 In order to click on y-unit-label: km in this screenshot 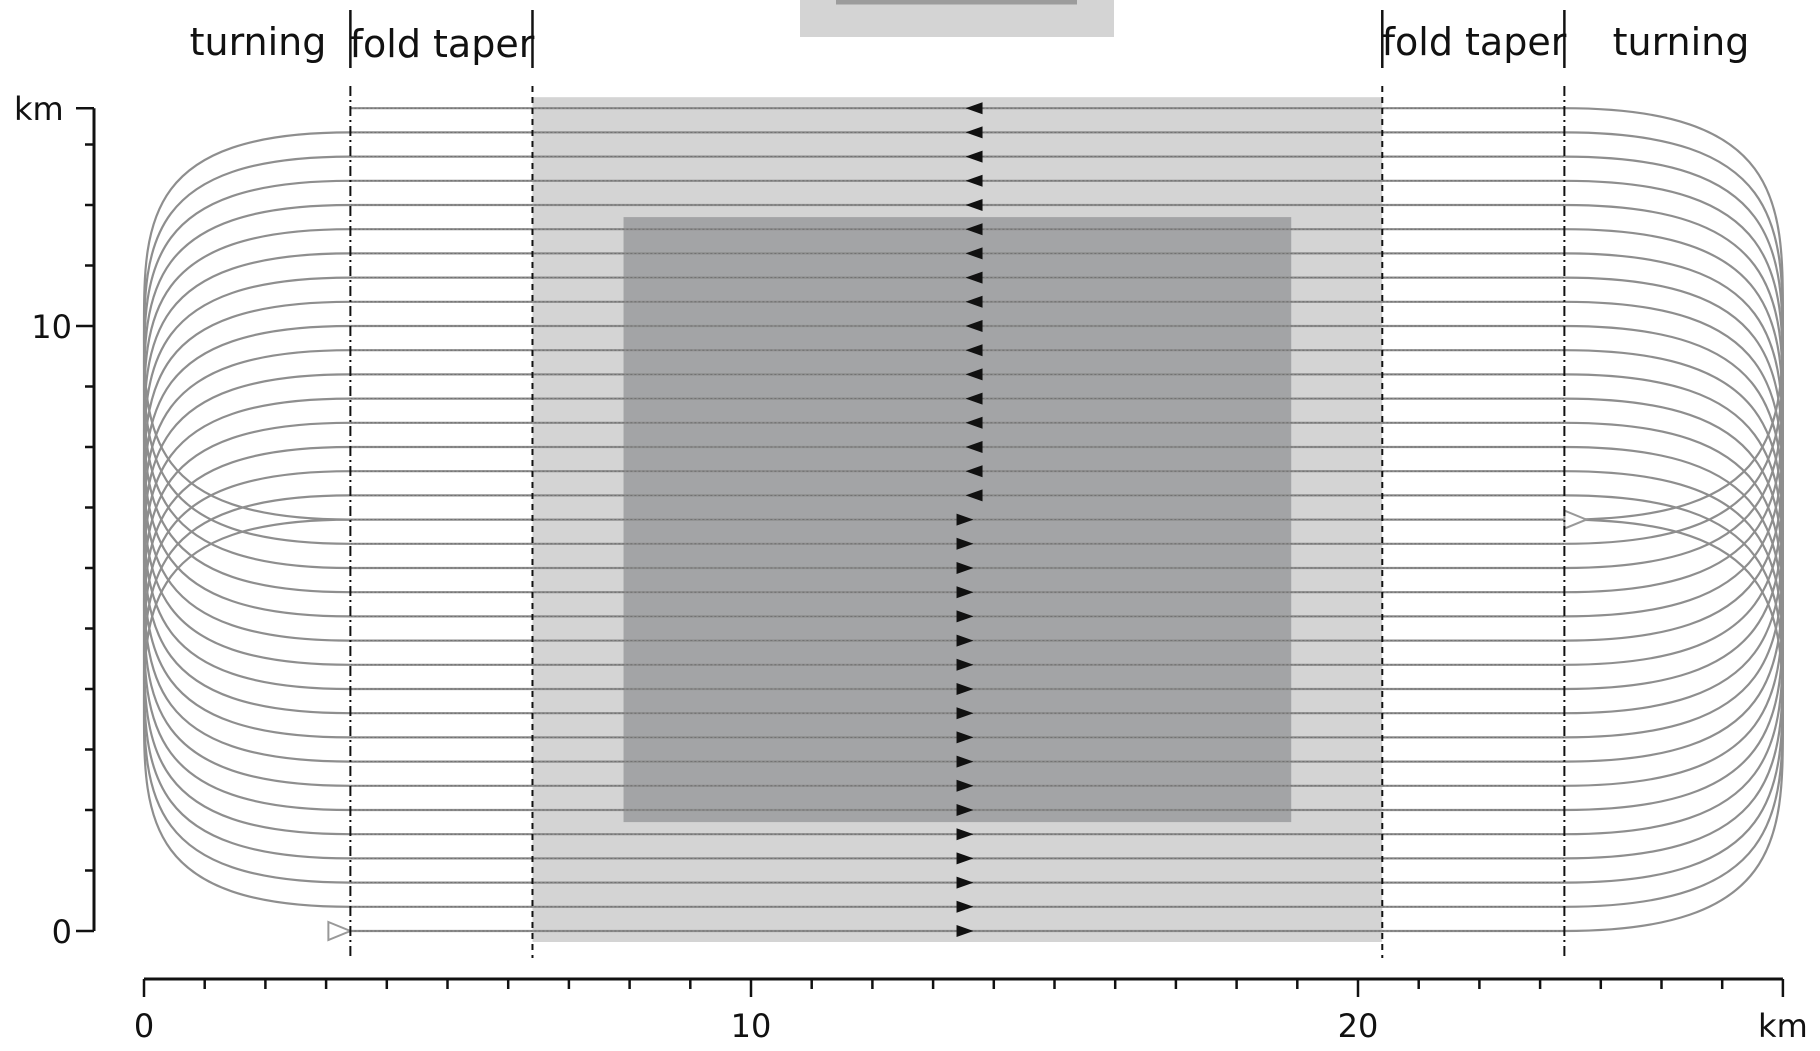, I will do `click(39, 109)`.